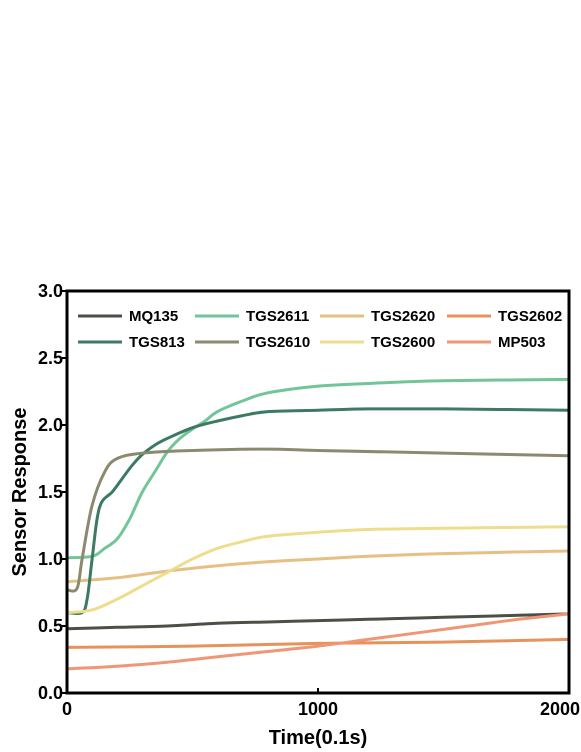 The height and width of the screenshot is (752, 581). What do you see at coordinates (67, 709) in the screenshot?
I see `x-tick-label: 0` at bounding box center [67, 709].